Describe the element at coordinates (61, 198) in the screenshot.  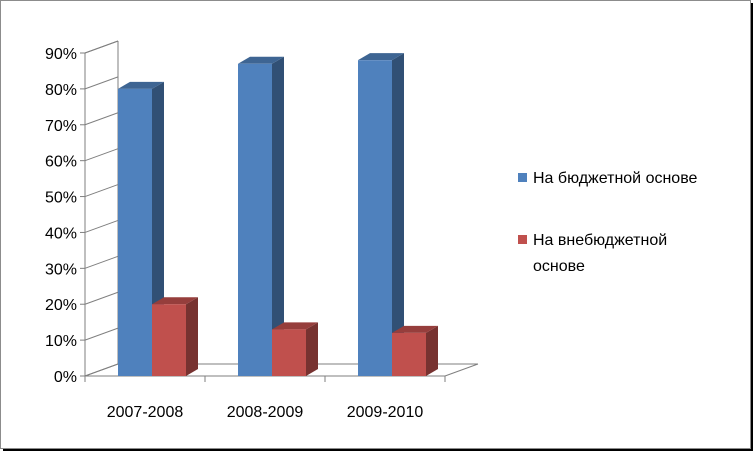
I see `y-tick-label: 50%` at that location.